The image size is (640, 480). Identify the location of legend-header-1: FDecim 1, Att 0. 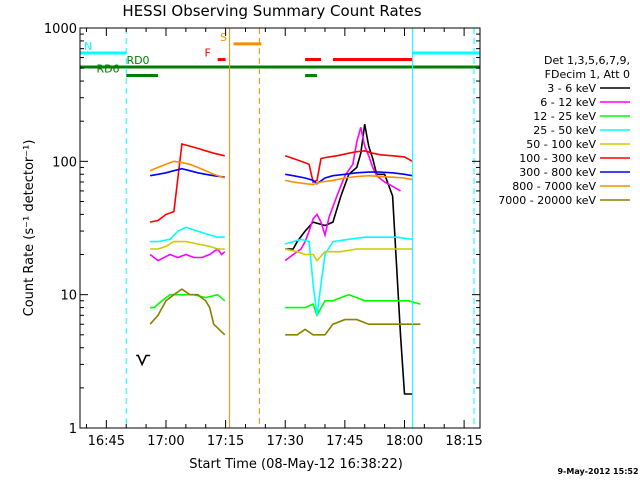
(587, 74).